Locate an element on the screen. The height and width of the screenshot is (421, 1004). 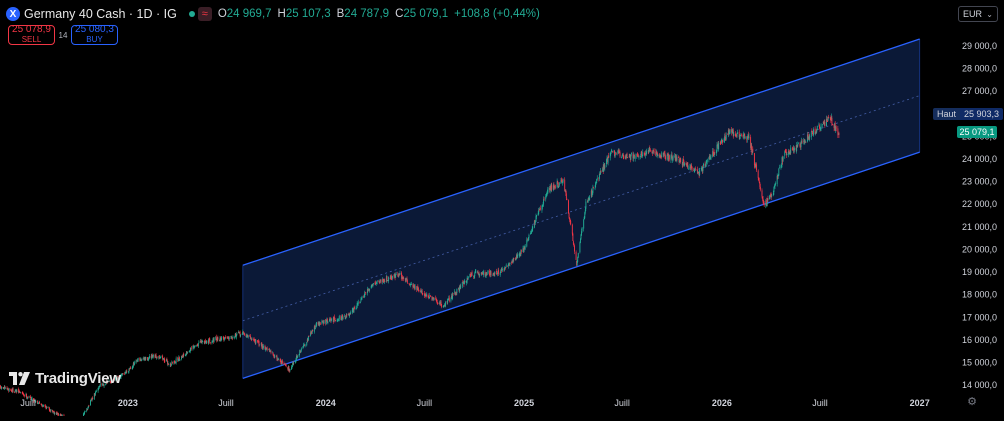
symbol-title: Germany 40 Cash · 1D · IG is located at coordinates (100, 14).